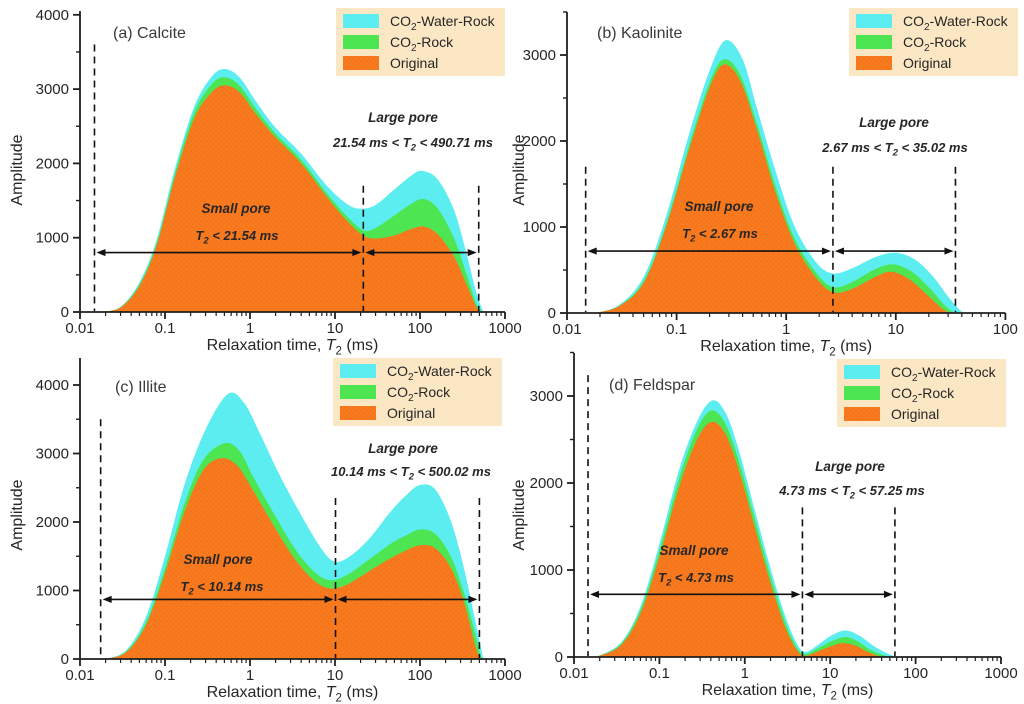 The height and width of the screenshot is (704, 1024). What do you see at coordinates (237, 237) in the screenshot?
I see `panel-a-small-pore-range: T2 < 21.54 ms` at bounding box center [237, 237].